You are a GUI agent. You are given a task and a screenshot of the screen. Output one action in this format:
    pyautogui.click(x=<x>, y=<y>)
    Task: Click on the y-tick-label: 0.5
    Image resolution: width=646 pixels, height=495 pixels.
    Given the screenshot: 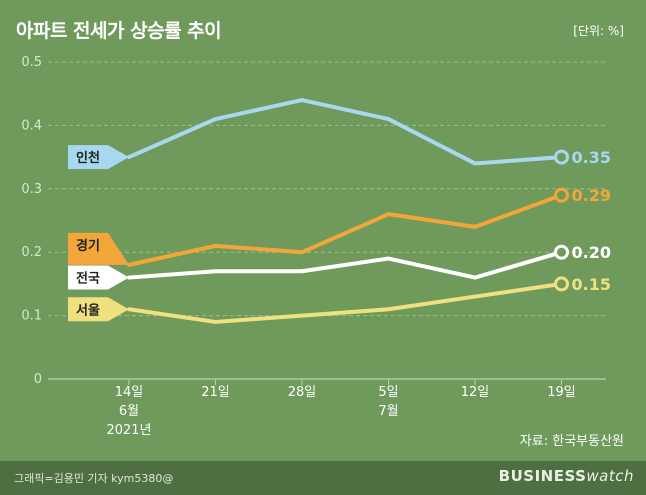 What is the action you would take?
    pyautogui.click(x=31, y=62)
    